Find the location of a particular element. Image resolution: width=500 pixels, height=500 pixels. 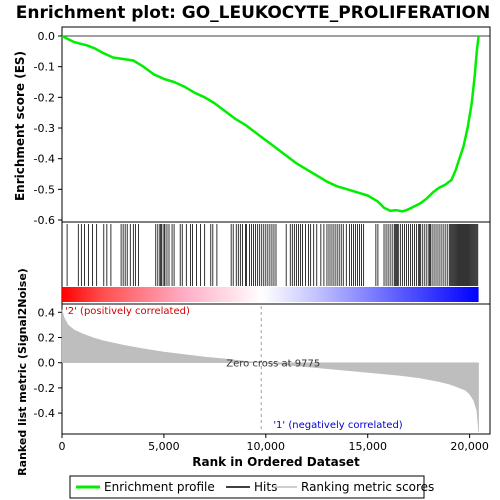

legend-label-hits: Hits is located at coordinates (265, 487).